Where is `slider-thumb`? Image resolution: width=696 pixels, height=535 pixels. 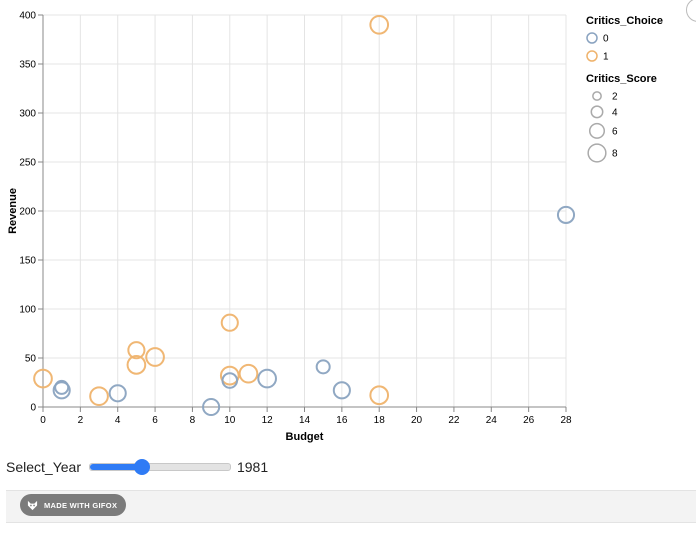 slider-thumb is located at coordinates (141, 467).